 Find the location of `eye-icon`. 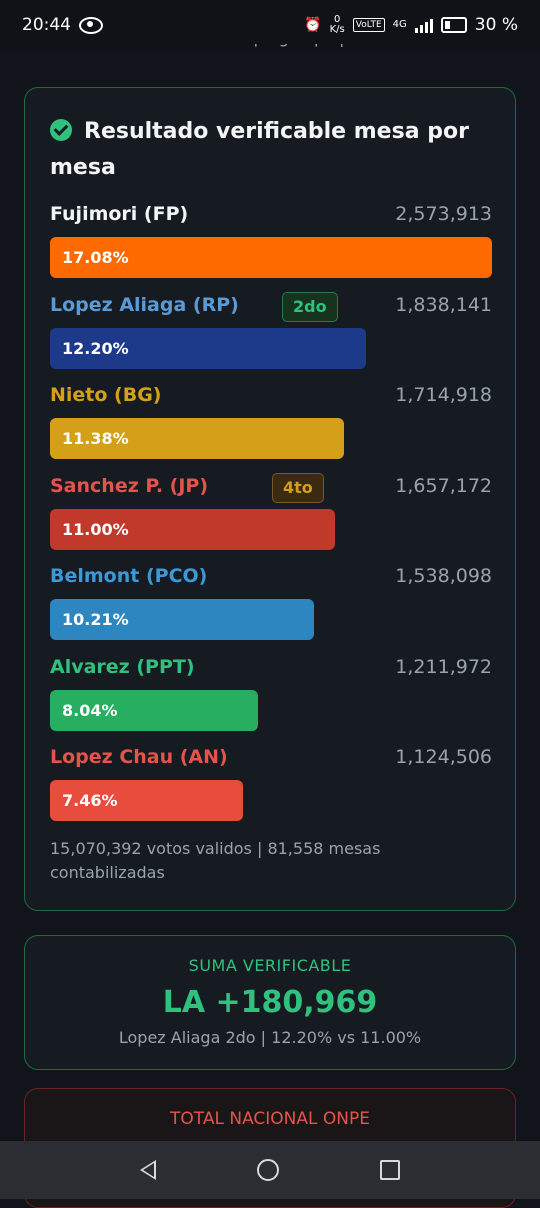

eye-icon is located at coordinates (91, 25).